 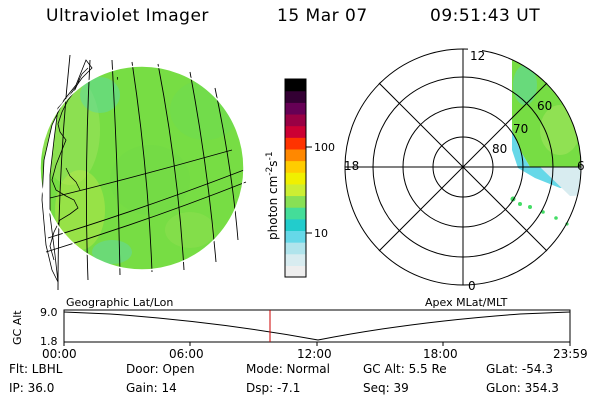 I want to click on mlt-label-6: 6, so click(x=581, y=166).